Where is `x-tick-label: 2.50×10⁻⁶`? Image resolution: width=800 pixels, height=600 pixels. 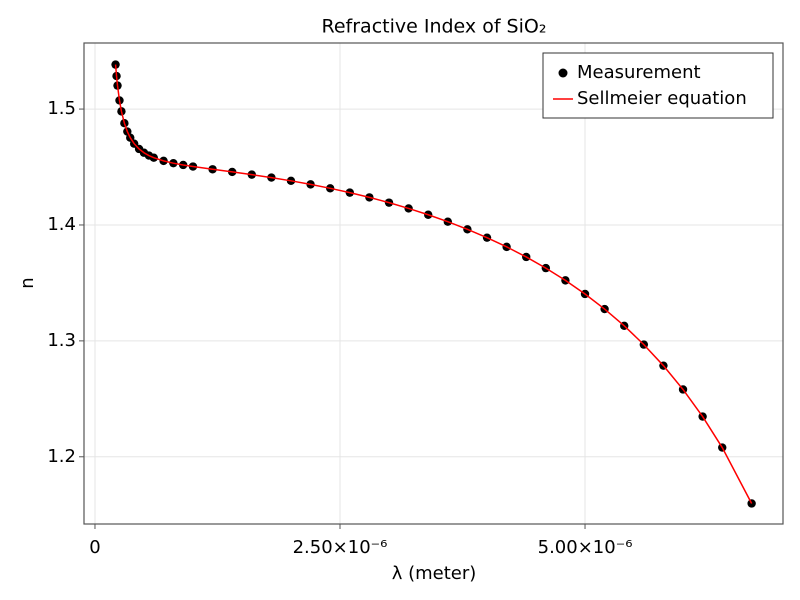
x-tick-label: 2.50×10⁻⁶ is located at coordinates (340, 547).